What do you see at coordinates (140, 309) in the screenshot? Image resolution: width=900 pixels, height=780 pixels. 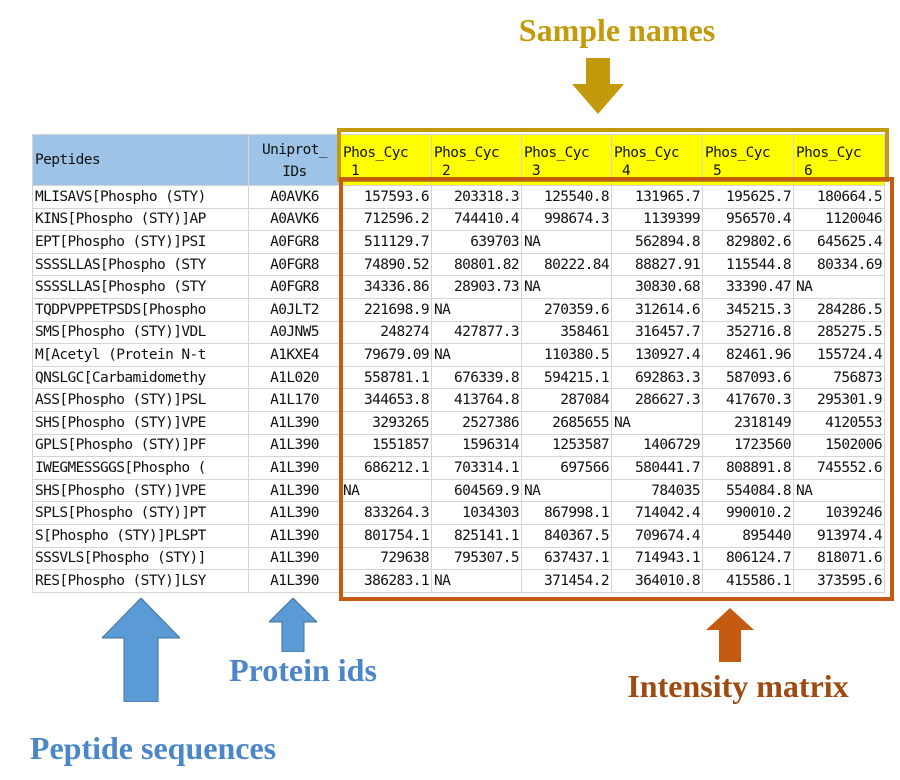 I see `peptide-cell: TQDPVPPETPSDS[Phospho` at bounding box center [140, 309].